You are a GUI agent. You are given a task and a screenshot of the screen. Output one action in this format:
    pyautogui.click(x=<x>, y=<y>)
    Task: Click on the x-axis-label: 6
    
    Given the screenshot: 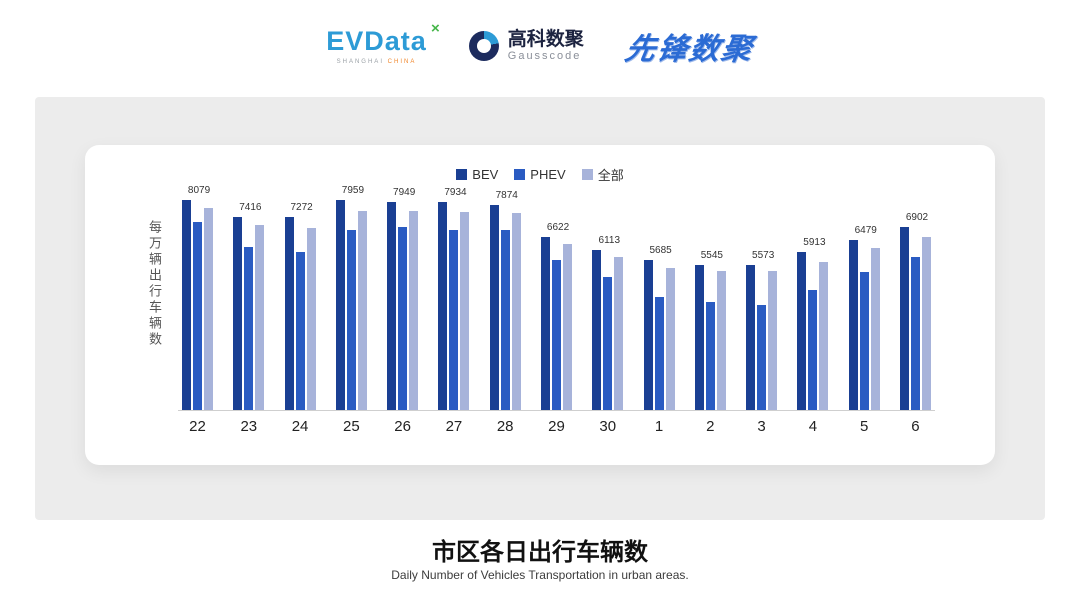 What is the action you would take?
    pyautogui.click(x=915, y=426)
    